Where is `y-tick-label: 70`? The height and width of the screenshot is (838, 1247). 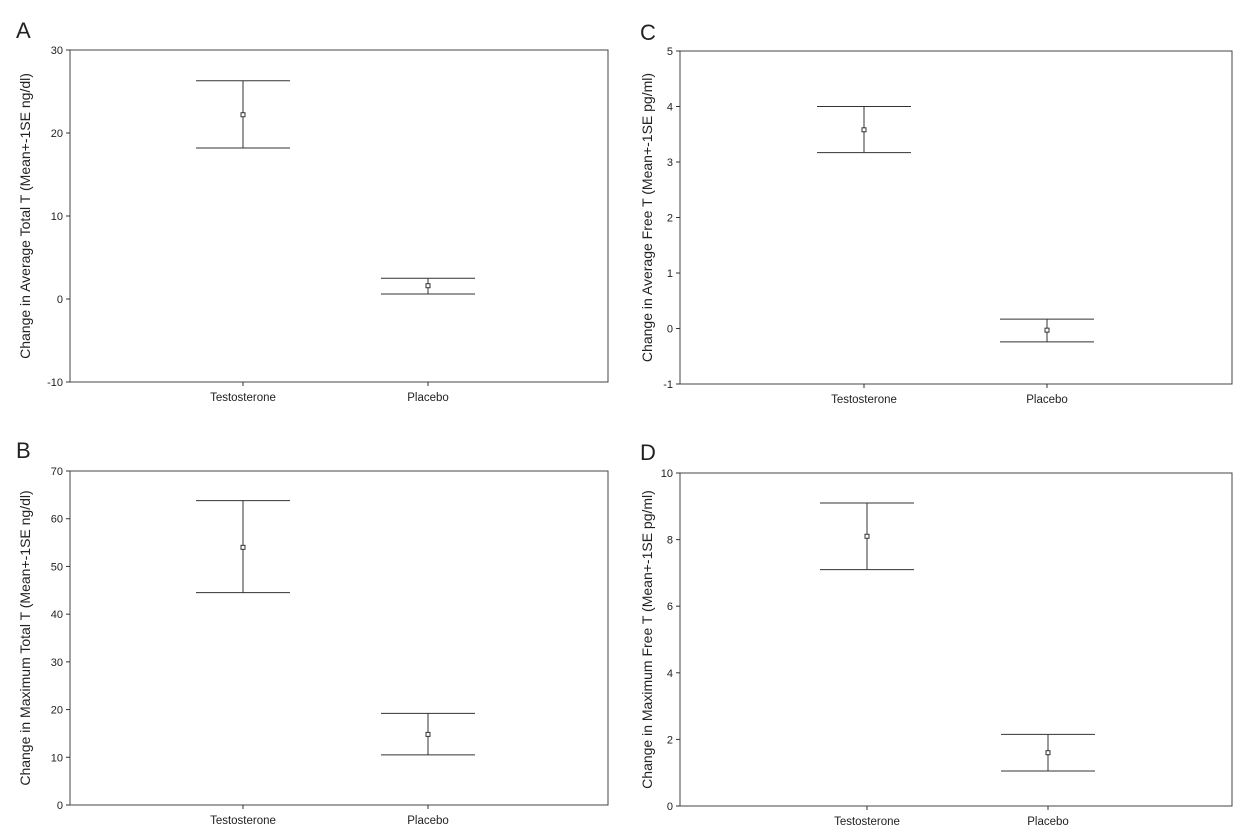 y-tick-label: 70 is located at coordinates (57, 472).